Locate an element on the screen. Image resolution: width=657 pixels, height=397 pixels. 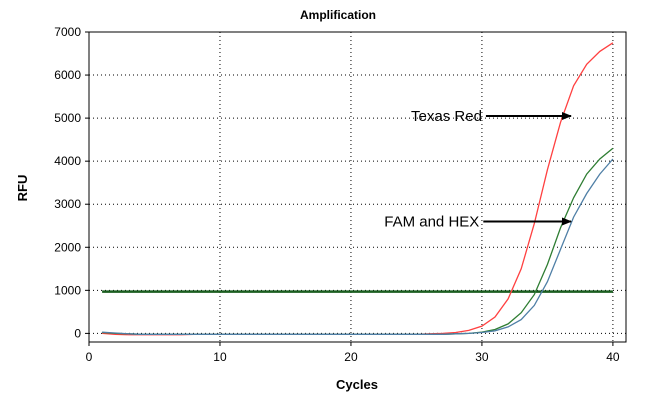
y-tick-label: 4000 is located at coordinates (67, 161).